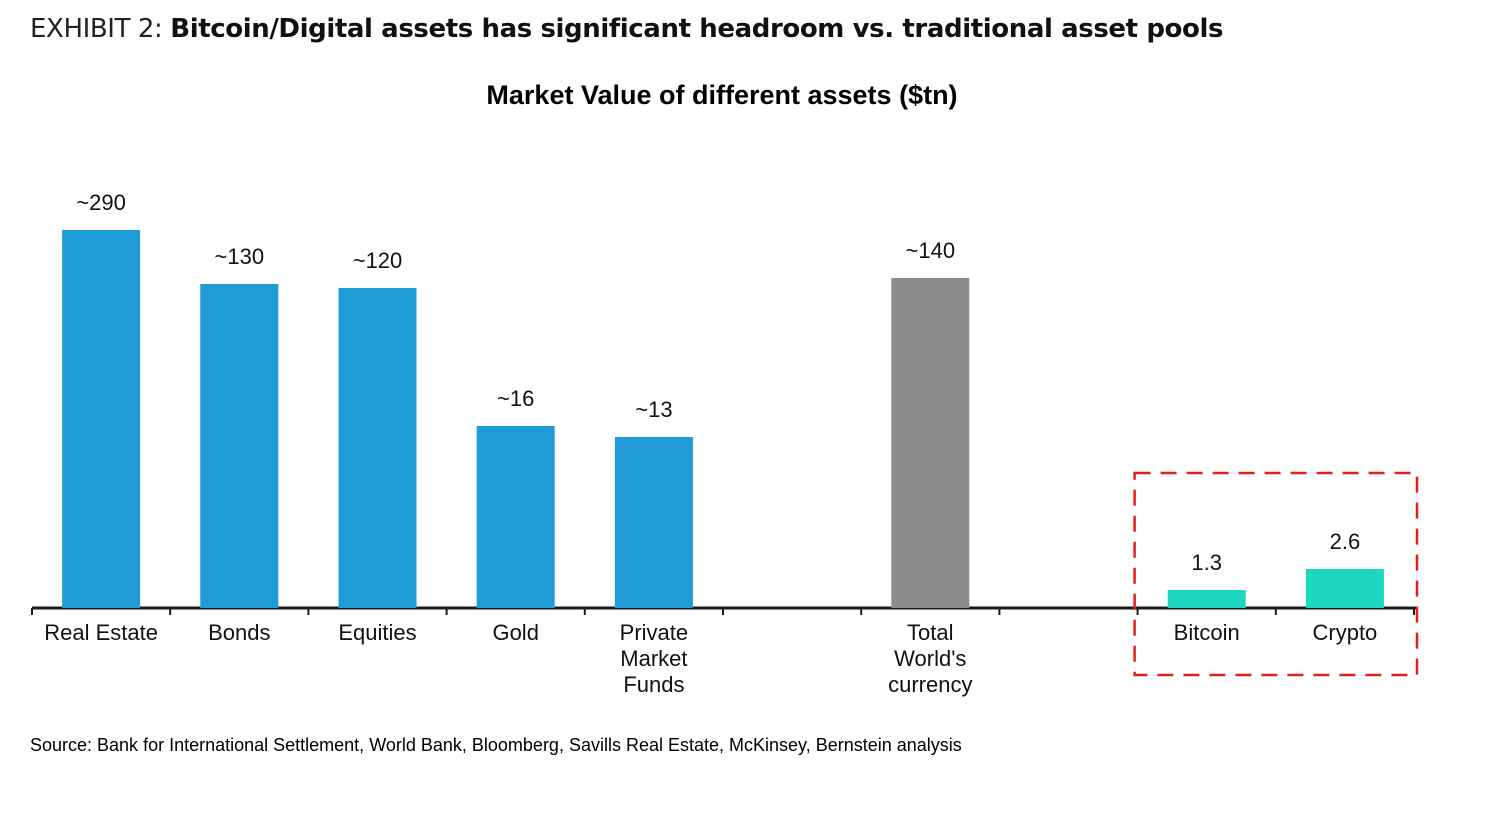 The image size is (1494, 814). What do you see at coordinates (930, 684) in the screenshot?
I see `category-label-total-world-s-currency: currency` at bounding box center [930, 684].